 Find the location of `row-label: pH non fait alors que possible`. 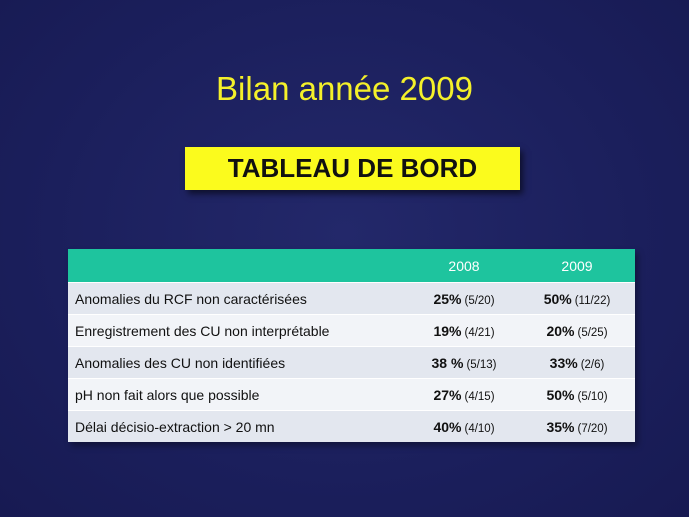

row-label: pH non fait alors que possible is located at coordinates (238, 394).